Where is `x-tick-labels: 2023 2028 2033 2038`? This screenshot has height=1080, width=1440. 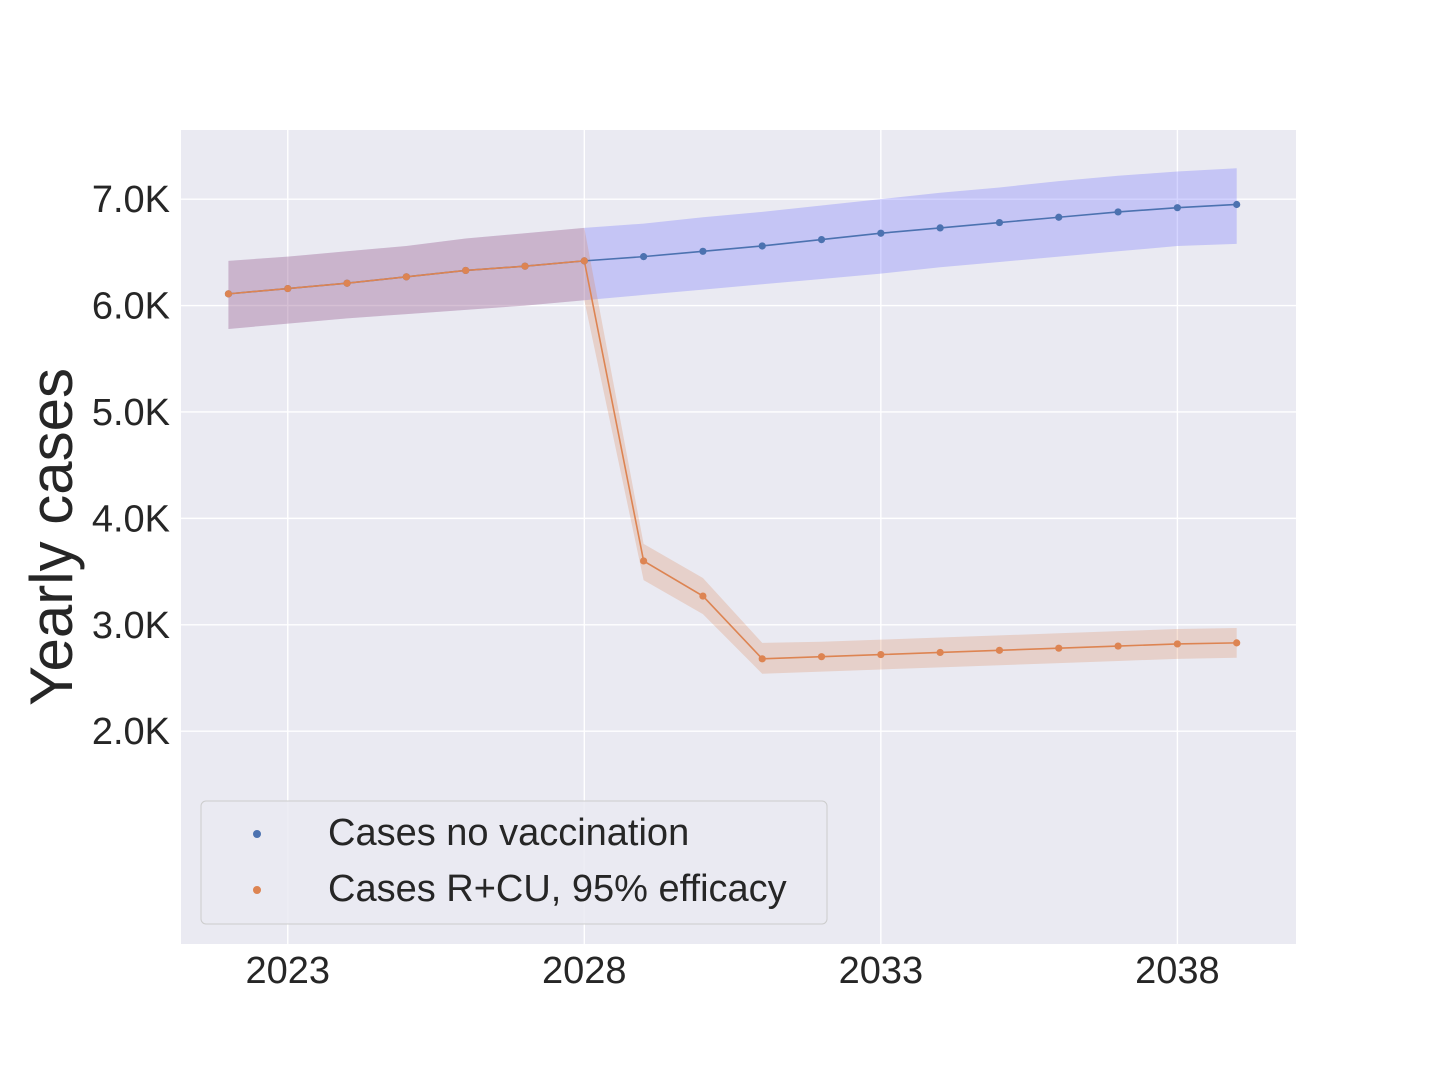
x-tick-labels: 2023 2028 2033 2038 is located at coordinates (732, 971).